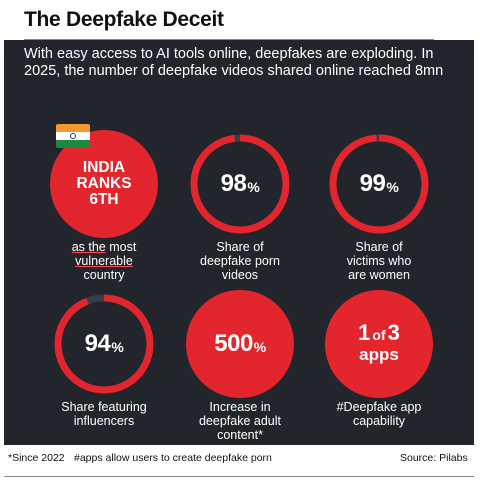  Describe the element at coordinates (239, 476) in the screenshot. I see `bottom-divider` at that location.